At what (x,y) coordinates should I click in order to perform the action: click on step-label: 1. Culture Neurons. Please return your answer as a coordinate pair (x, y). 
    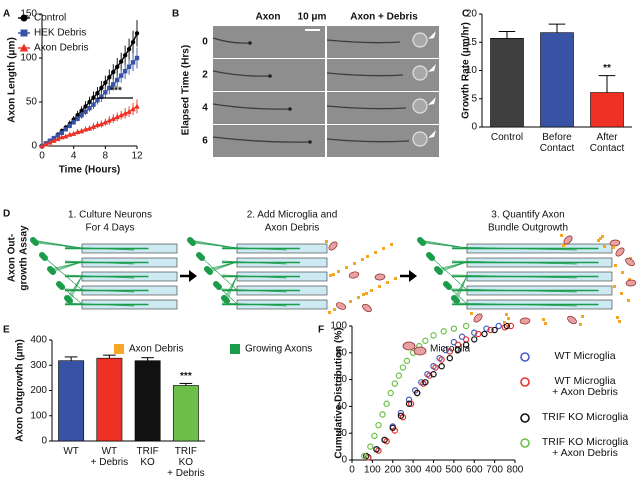
    Looking at the image, I should click on (110, 215).